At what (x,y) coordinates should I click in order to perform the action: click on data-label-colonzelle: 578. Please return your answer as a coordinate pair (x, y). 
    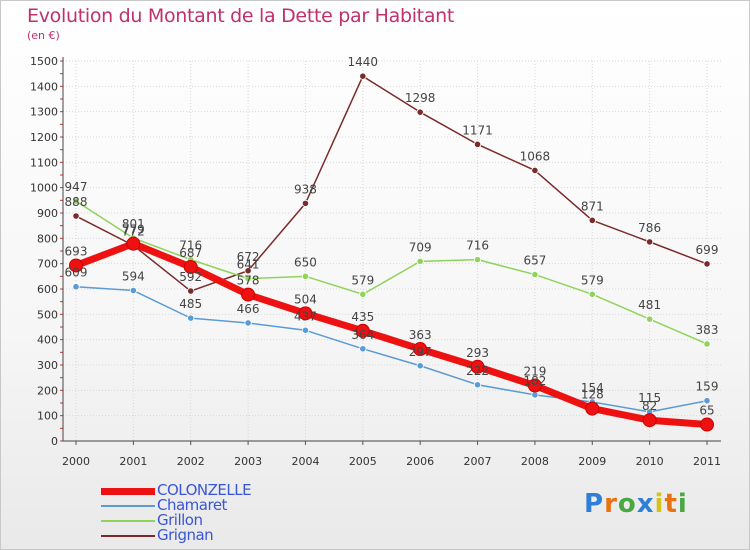
    Looking at the image, I should click on (248, 281).